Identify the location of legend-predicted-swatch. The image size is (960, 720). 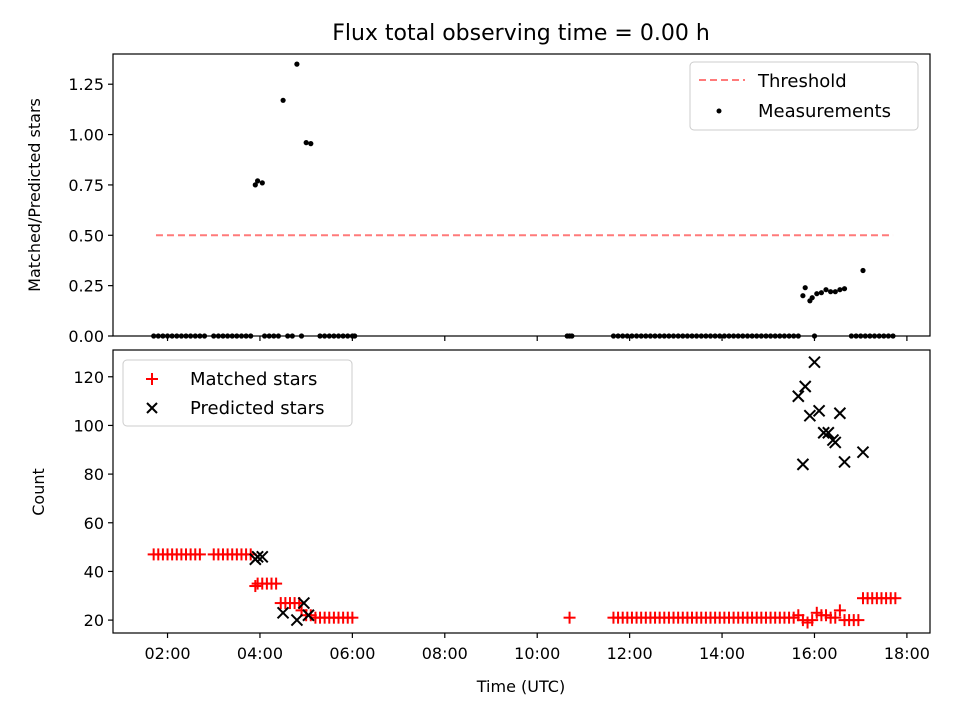
(152, 408).